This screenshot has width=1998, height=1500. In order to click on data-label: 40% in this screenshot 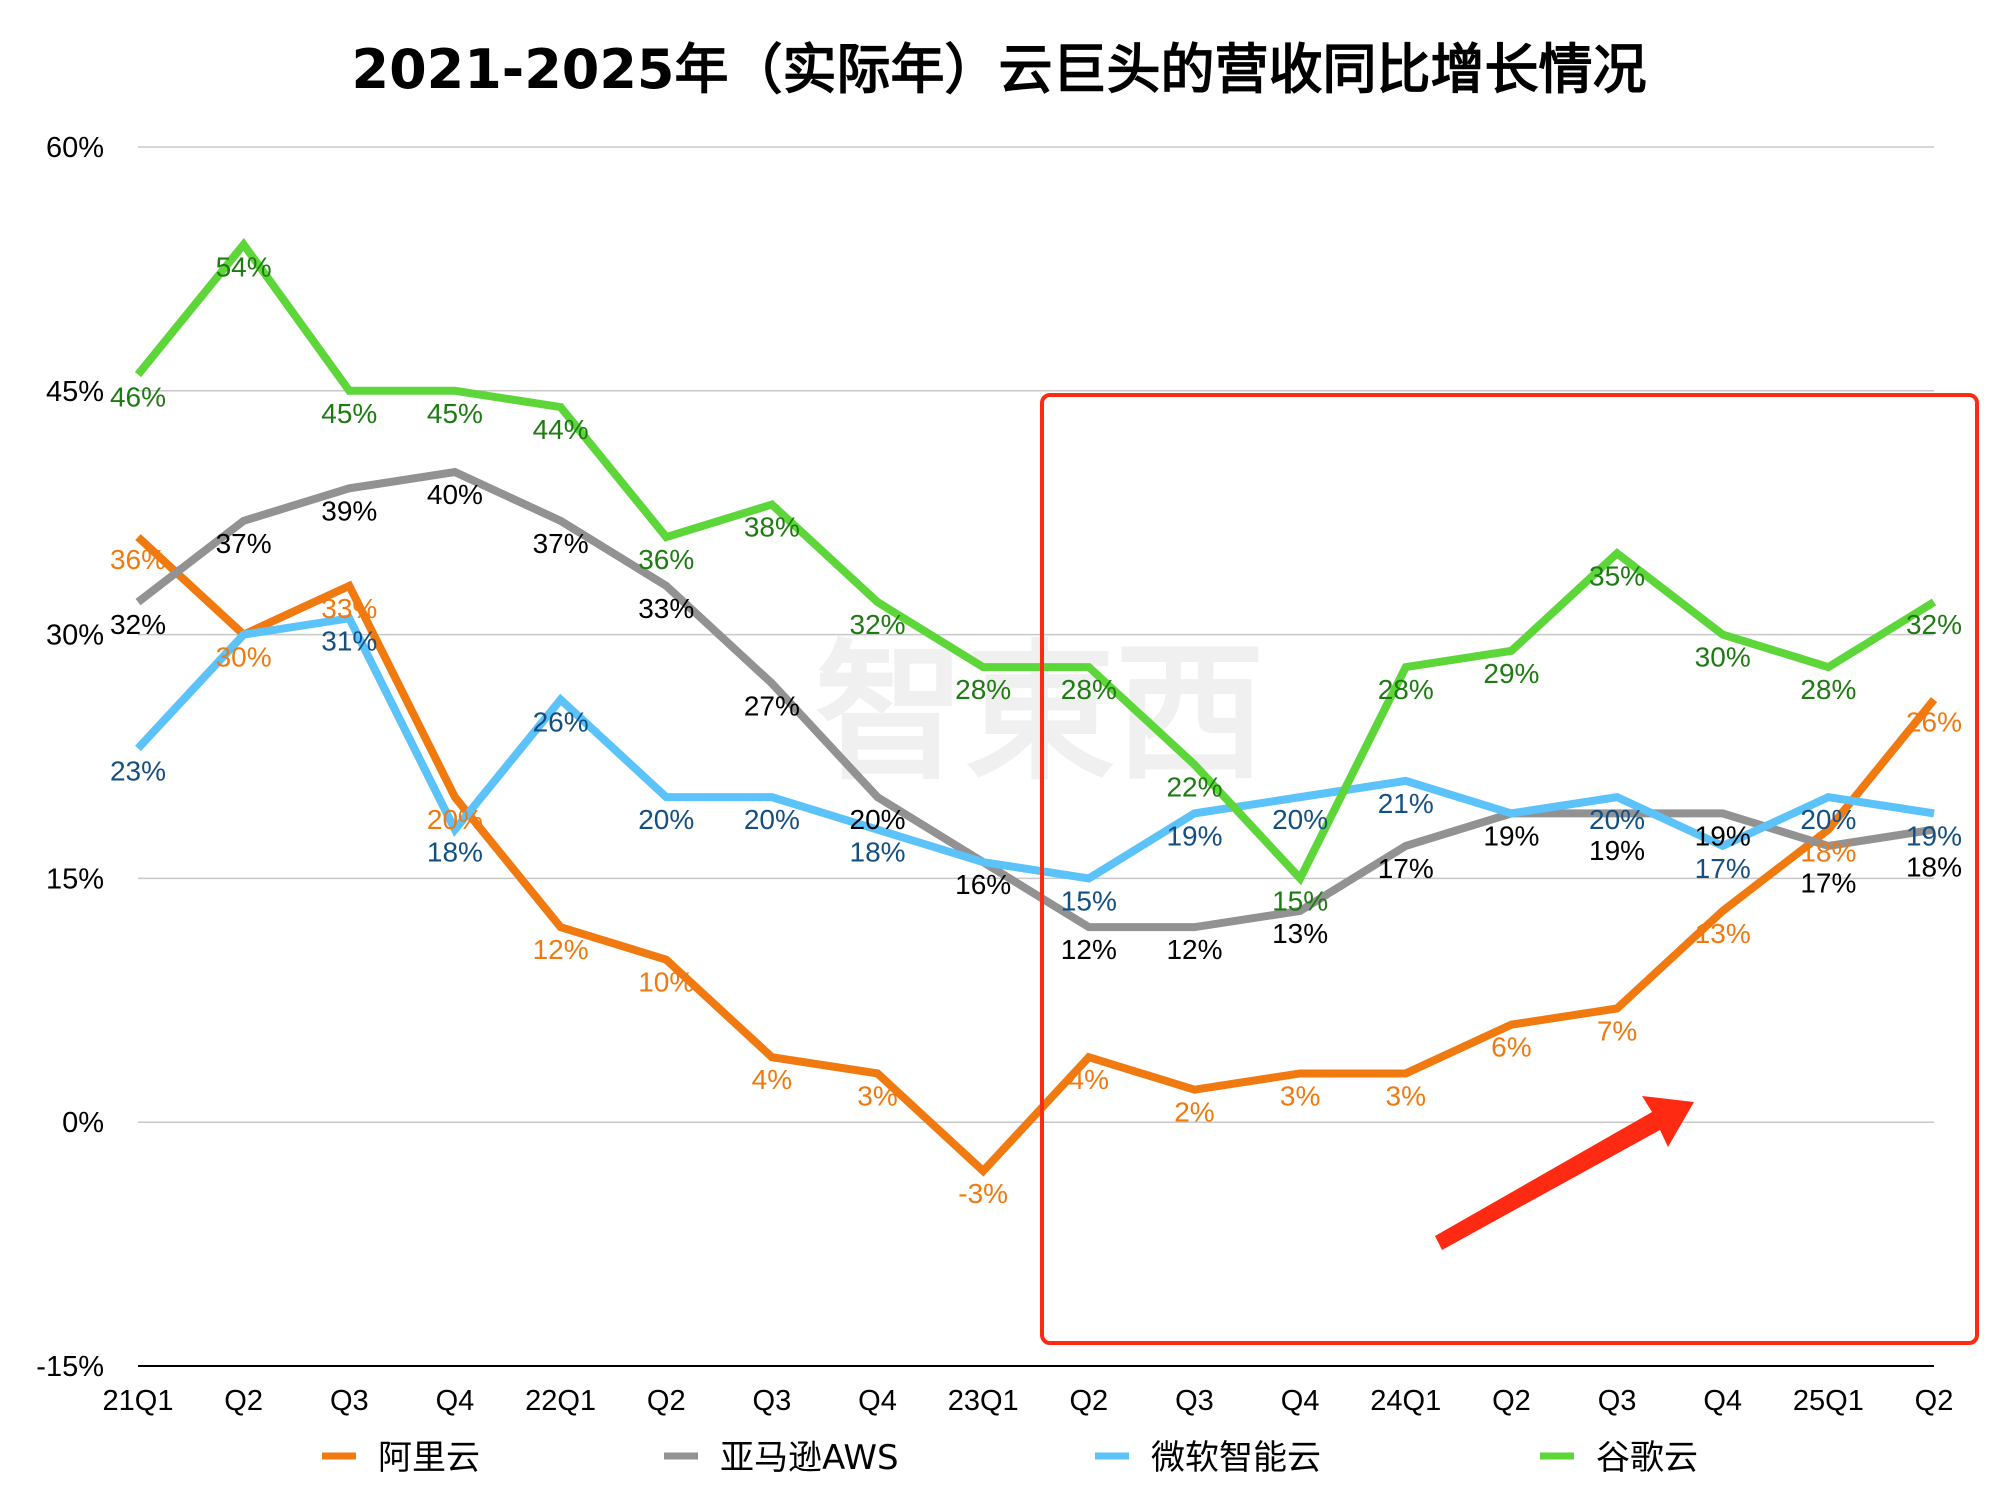, I will do `click(455, 494)`.